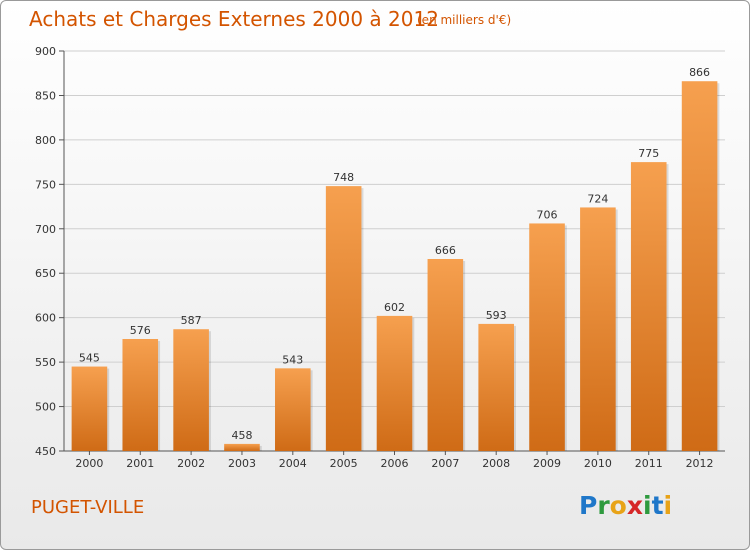  Describe the element at coordinates (603, 505) in the screenshot. I see `logo-letter: r` at that location.